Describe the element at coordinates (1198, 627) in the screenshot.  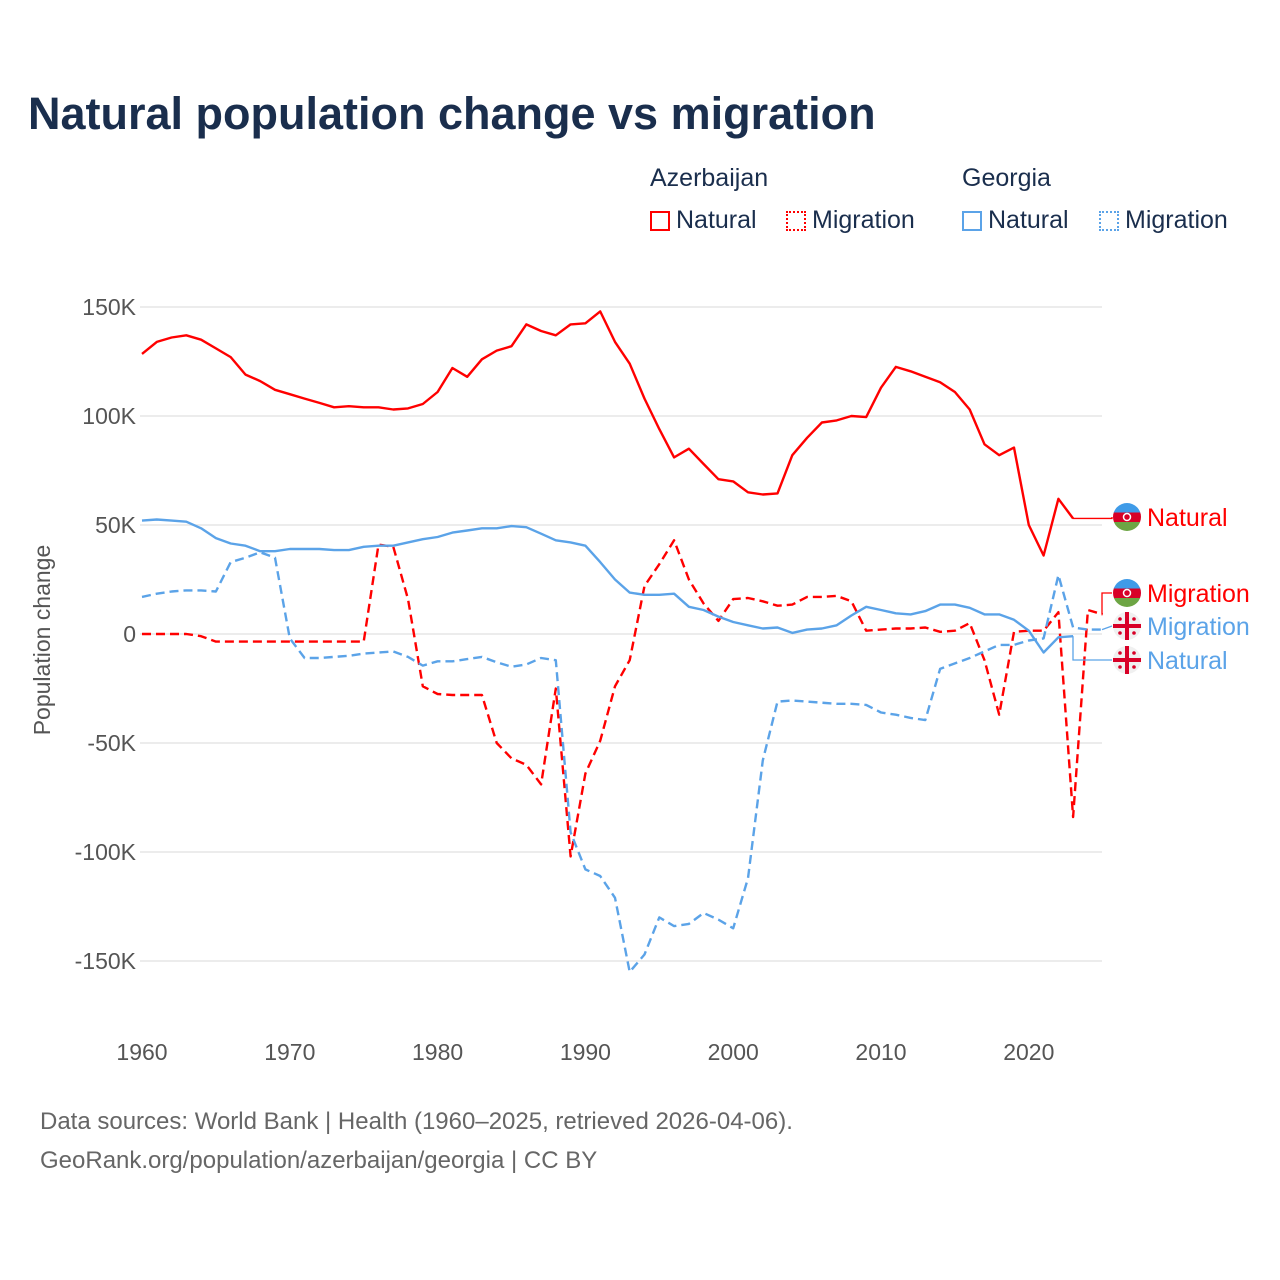
I see `end-label-georgia-migration: Migration` at that location.